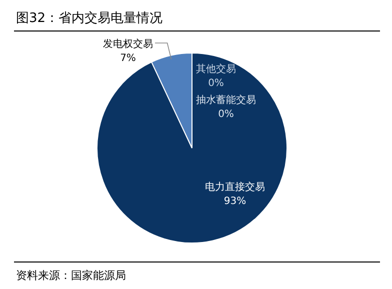  What do you see at coordinates (128, 58) in the screenshot?
I see `data-label: 7%` at bounding box center [128, 58].